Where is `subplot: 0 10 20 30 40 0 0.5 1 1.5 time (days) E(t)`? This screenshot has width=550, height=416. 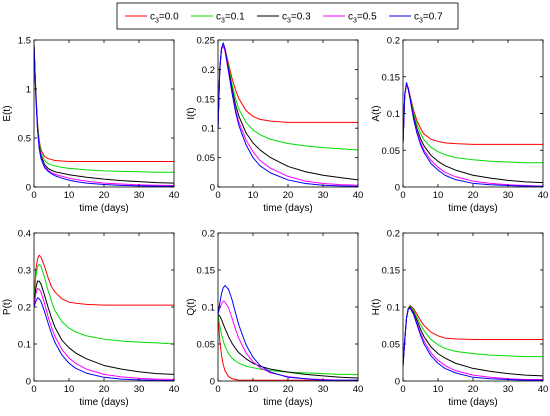
subplot: 0 10 20 30 40 0 0.5 1 1.5 time (days) E(t) is located at coordinates (90, 125).